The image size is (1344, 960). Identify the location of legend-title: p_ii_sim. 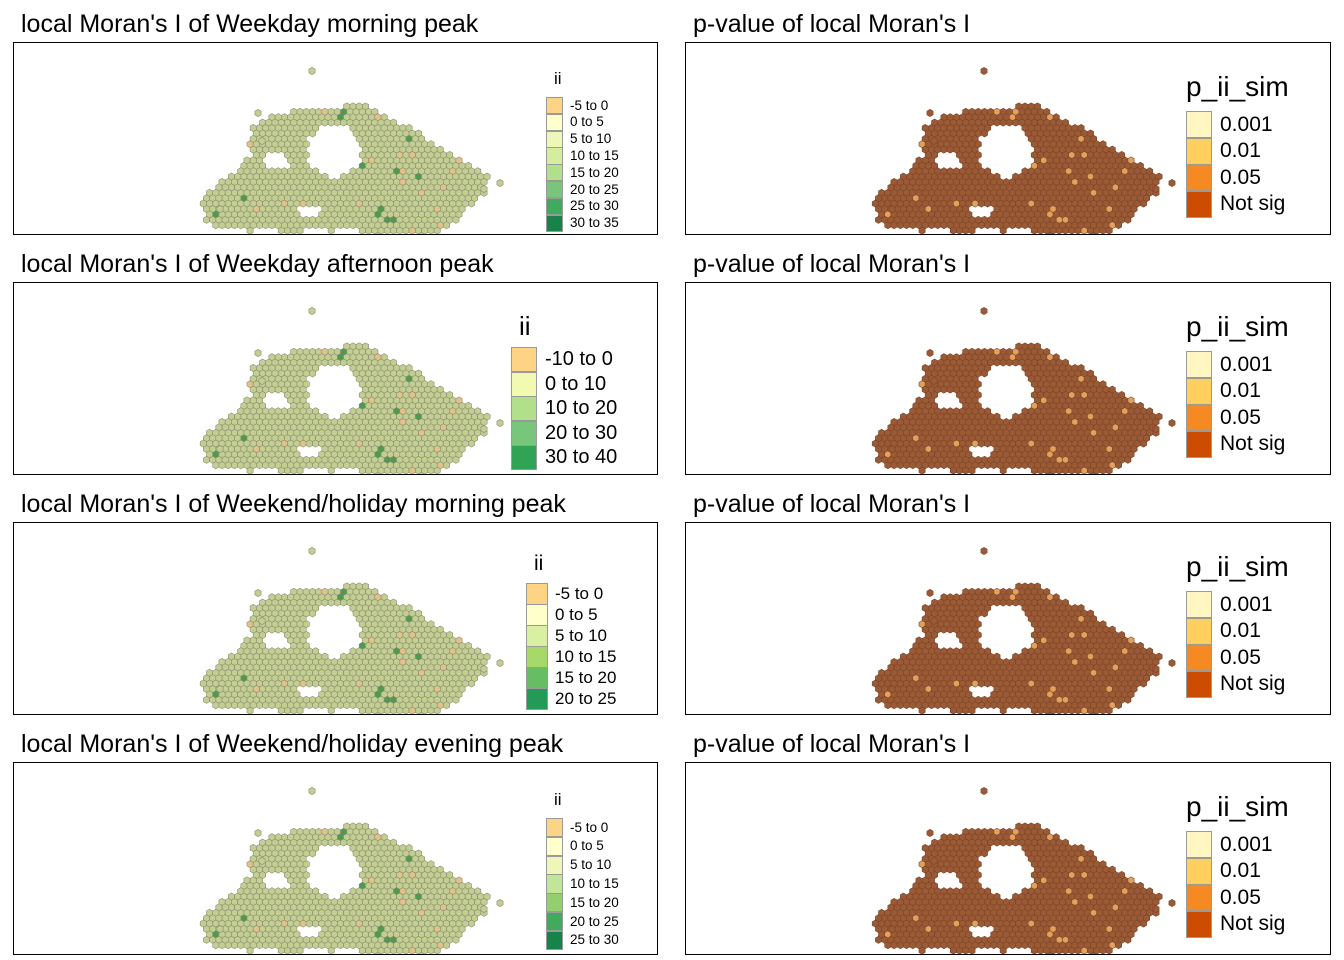
(1237, 86).